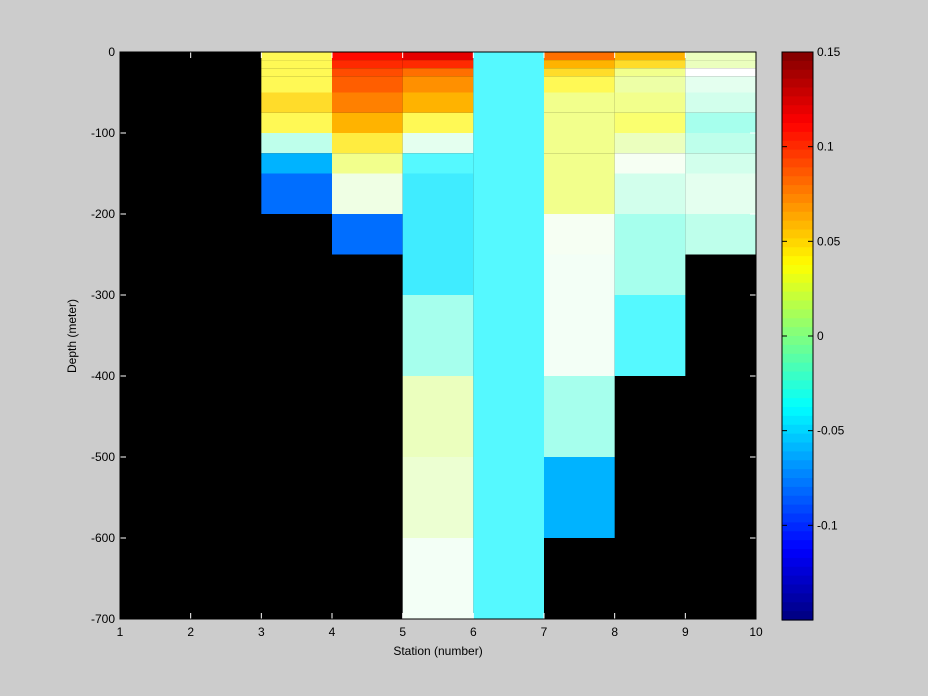 Image resolution: width=928 pixels, height=696 pixels. I want to click on y-tick-labels: 0 -100 -200 -300 -400 -500 -600 -700, so click(103, 335).